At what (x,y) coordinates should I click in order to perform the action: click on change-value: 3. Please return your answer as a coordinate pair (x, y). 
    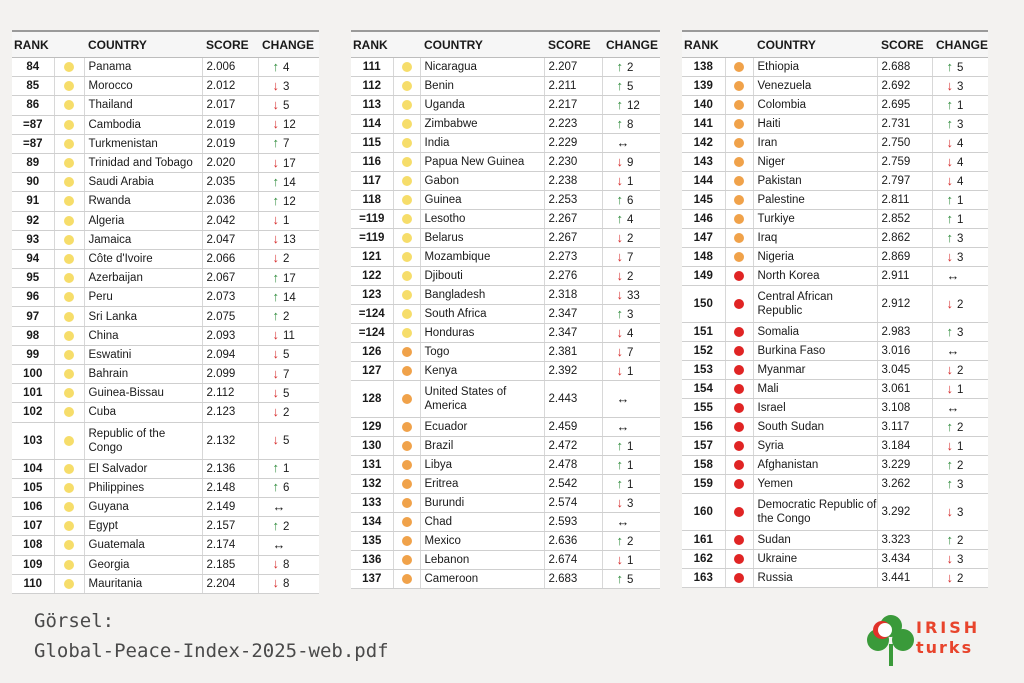
    Looking at the image, I should click on (960, 238).